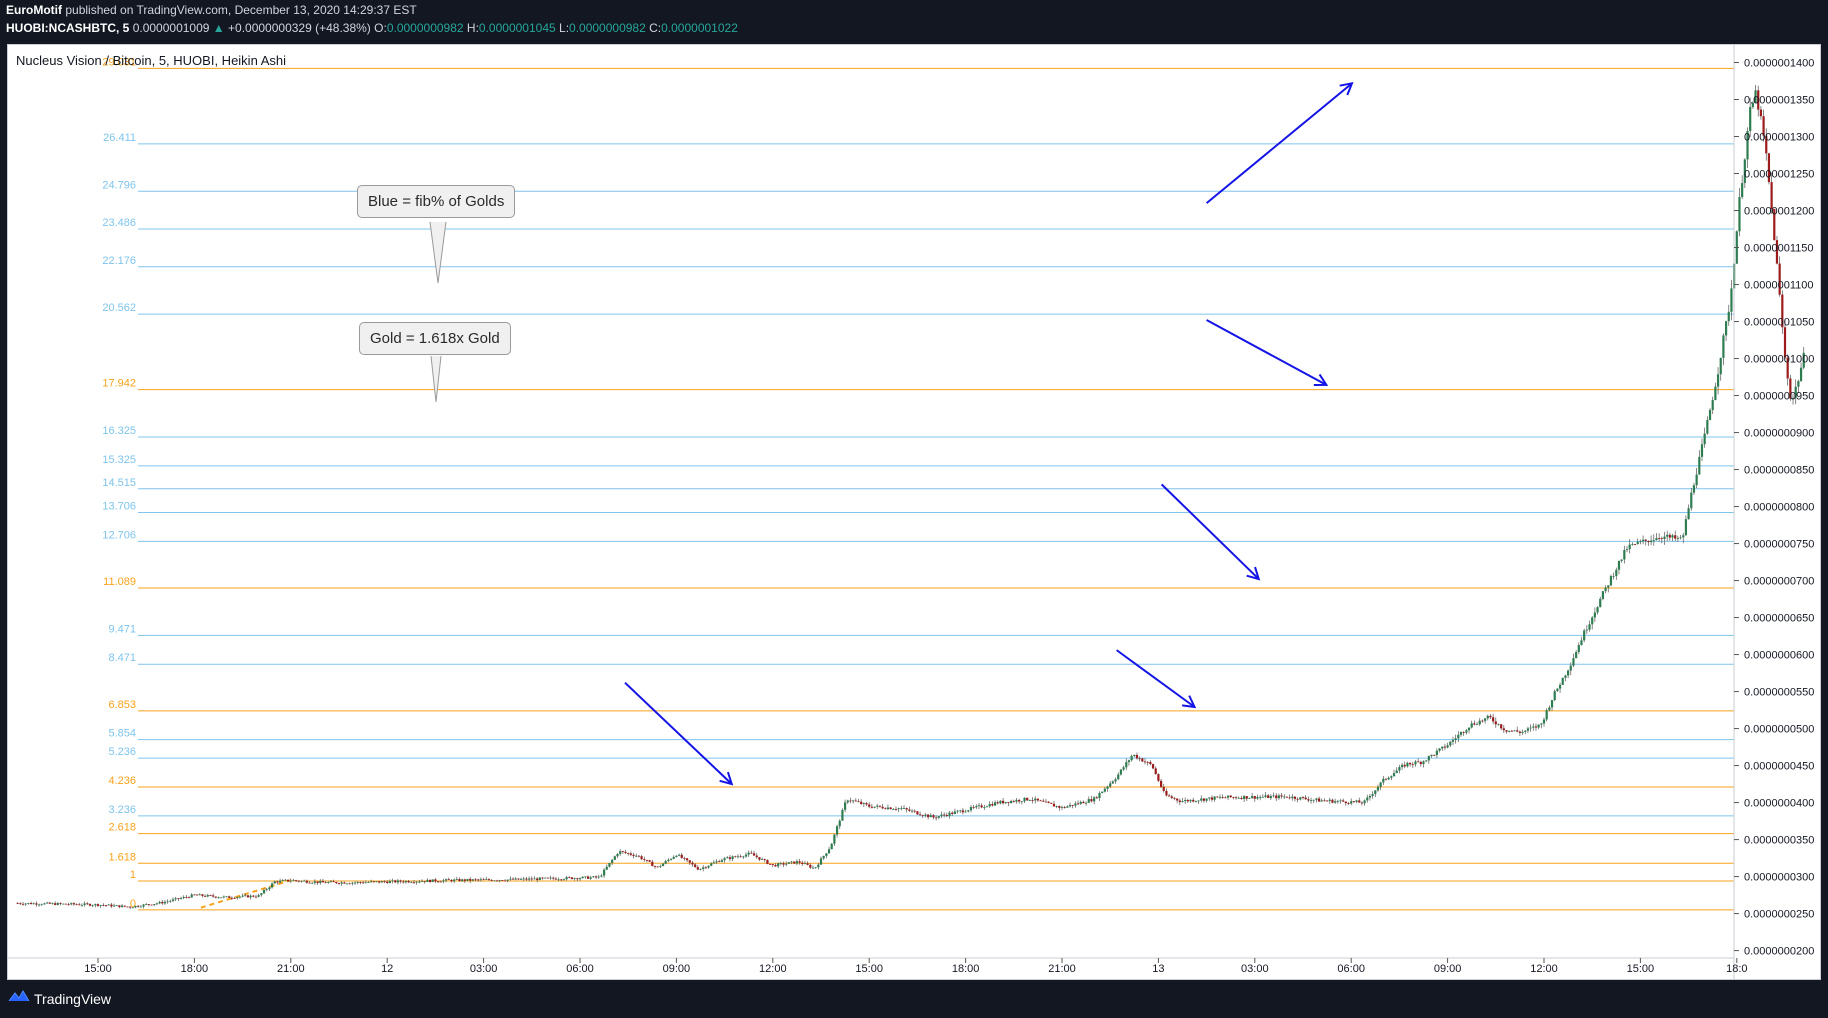 This screenshot has height=1018, width=1828. I want to click on tradingview-logo-icon, so click(19, 997).